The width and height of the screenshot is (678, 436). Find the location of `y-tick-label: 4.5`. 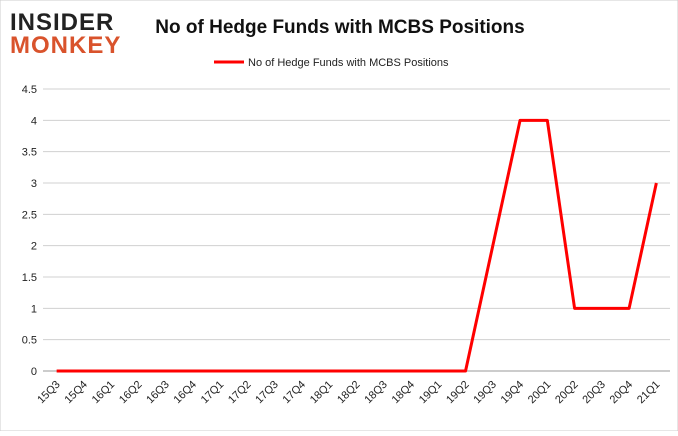

y-tick-label: 4.5 is located at coordinates (29, 90).